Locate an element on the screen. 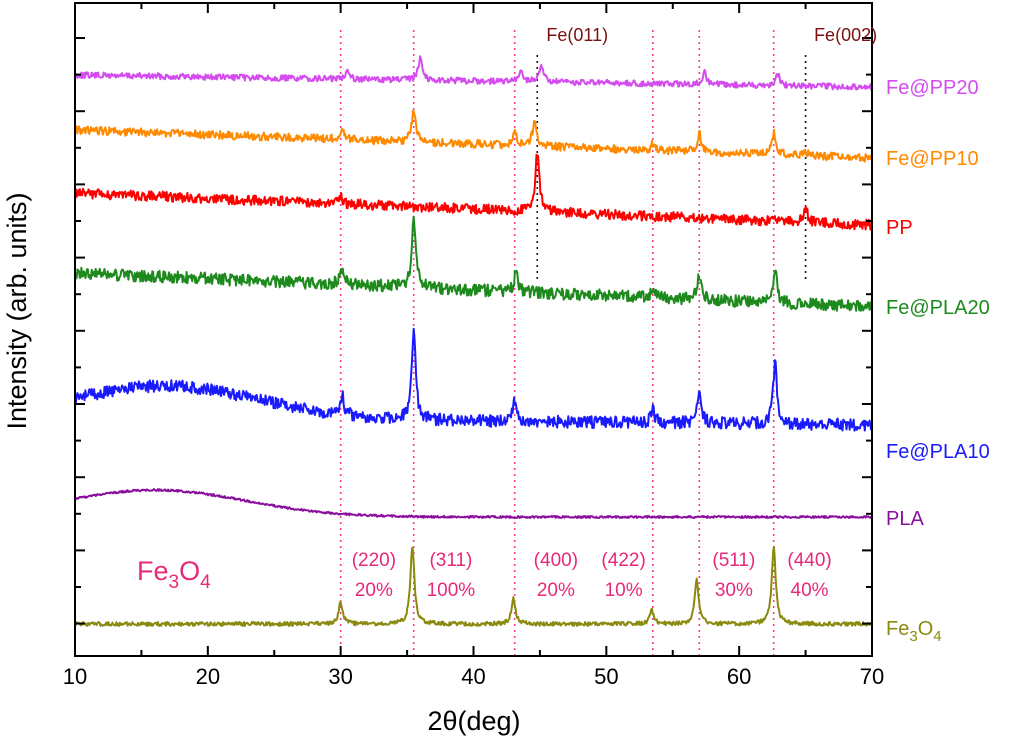  x-tick-label: 30 is located at coordinates (340, 676).